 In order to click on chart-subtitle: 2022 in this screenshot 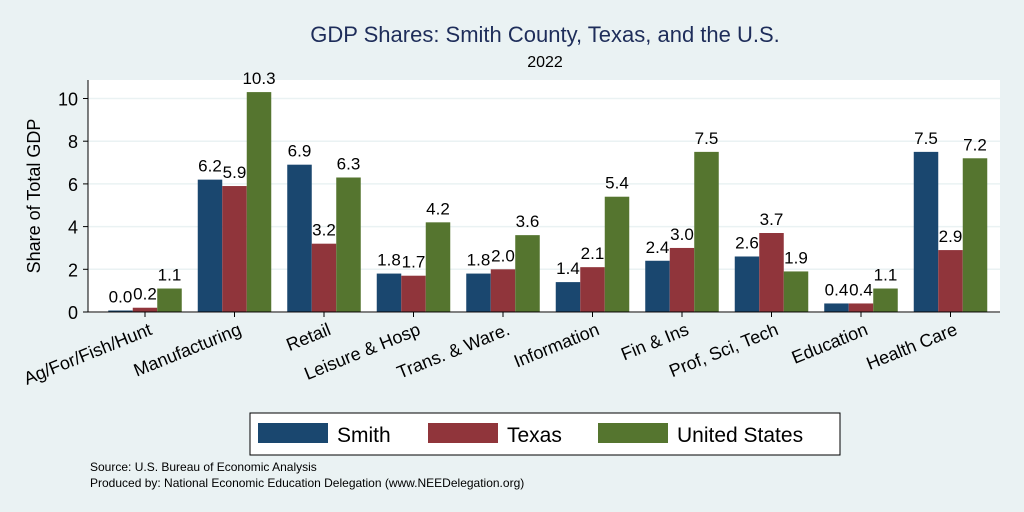, I will do `click(545, 62)`.